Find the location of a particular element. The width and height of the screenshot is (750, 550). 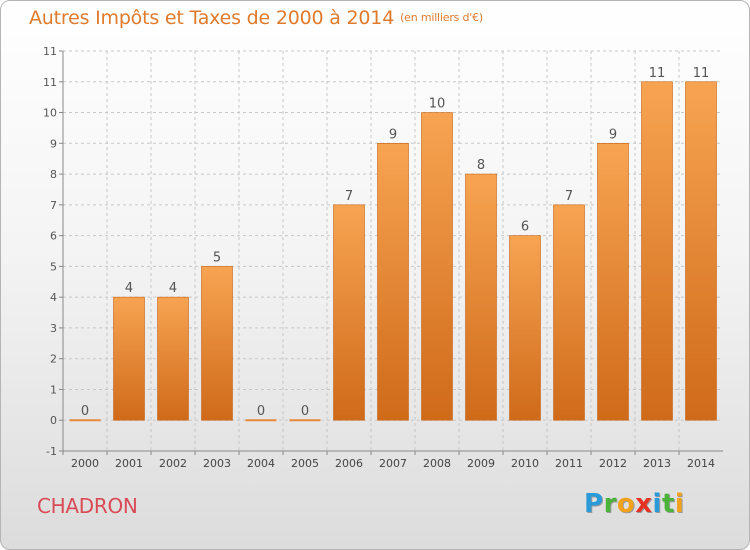

data-label-2003: 5 is located at coordinates (217, 257).